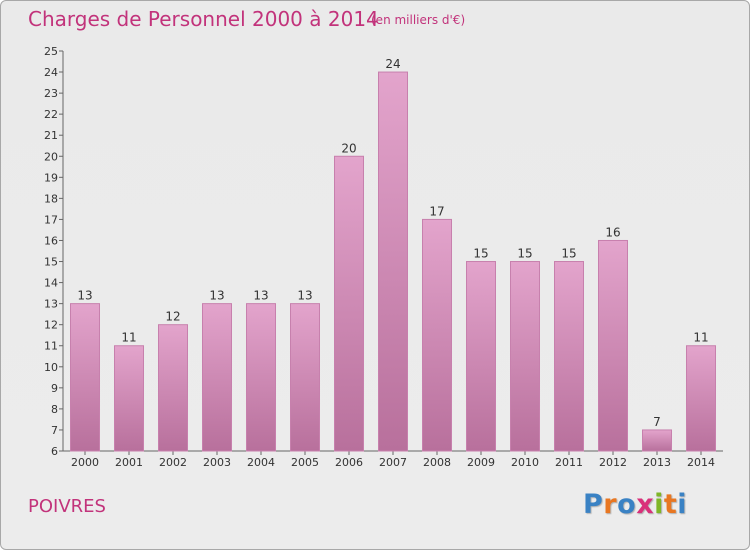  What do you see at coordinates (613, 462) in the screenshot?
I see `x-tick-label: 2012` at bounding box center [613, 462].